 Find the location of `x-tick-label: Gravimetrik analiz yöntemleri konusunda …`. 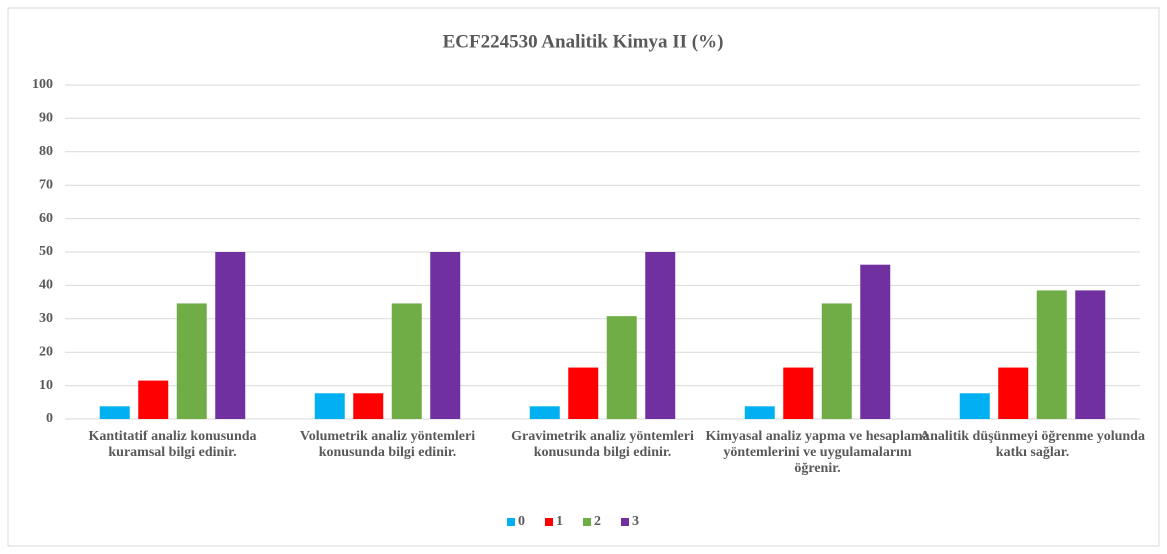

x-tick-label: Gravimetrik analiz yöntemleri konusunda … is located at coordinates (602, 444).